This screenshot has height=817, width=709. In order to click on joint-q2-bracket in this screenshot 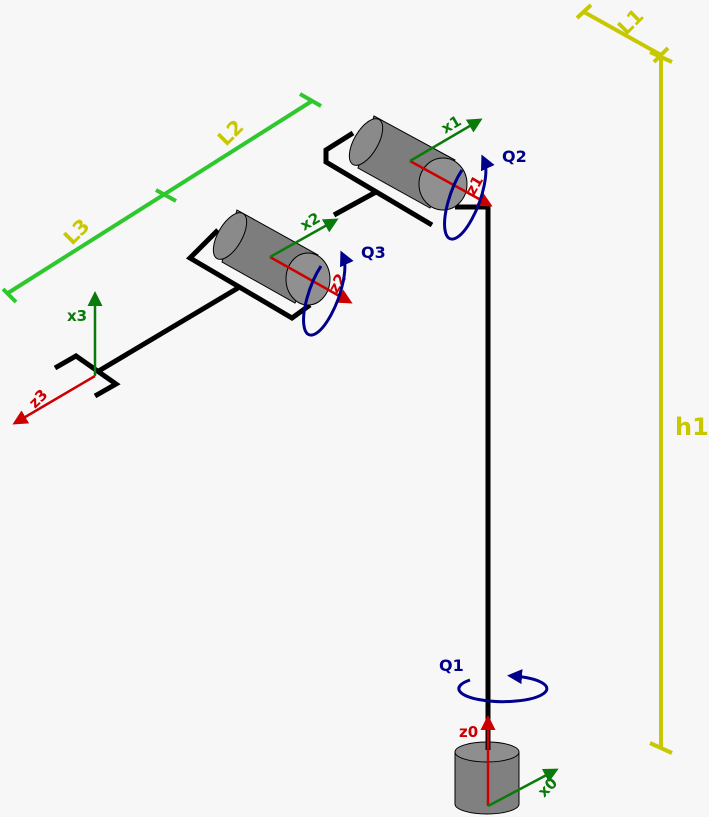, I will do `click(404, 179)`.